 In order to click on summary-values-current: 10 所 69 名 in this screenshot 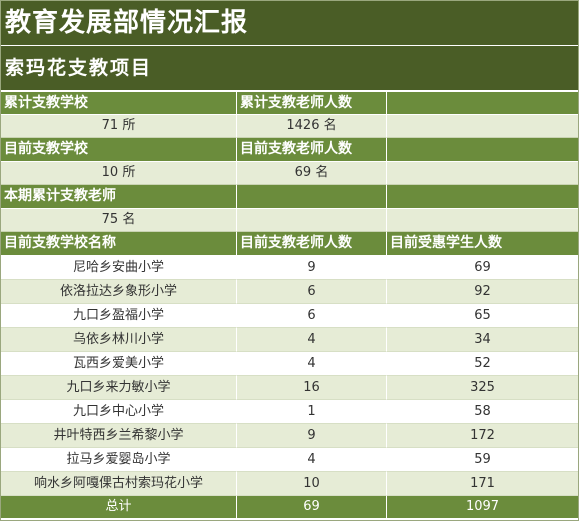, I will do `click(289, 173)`.